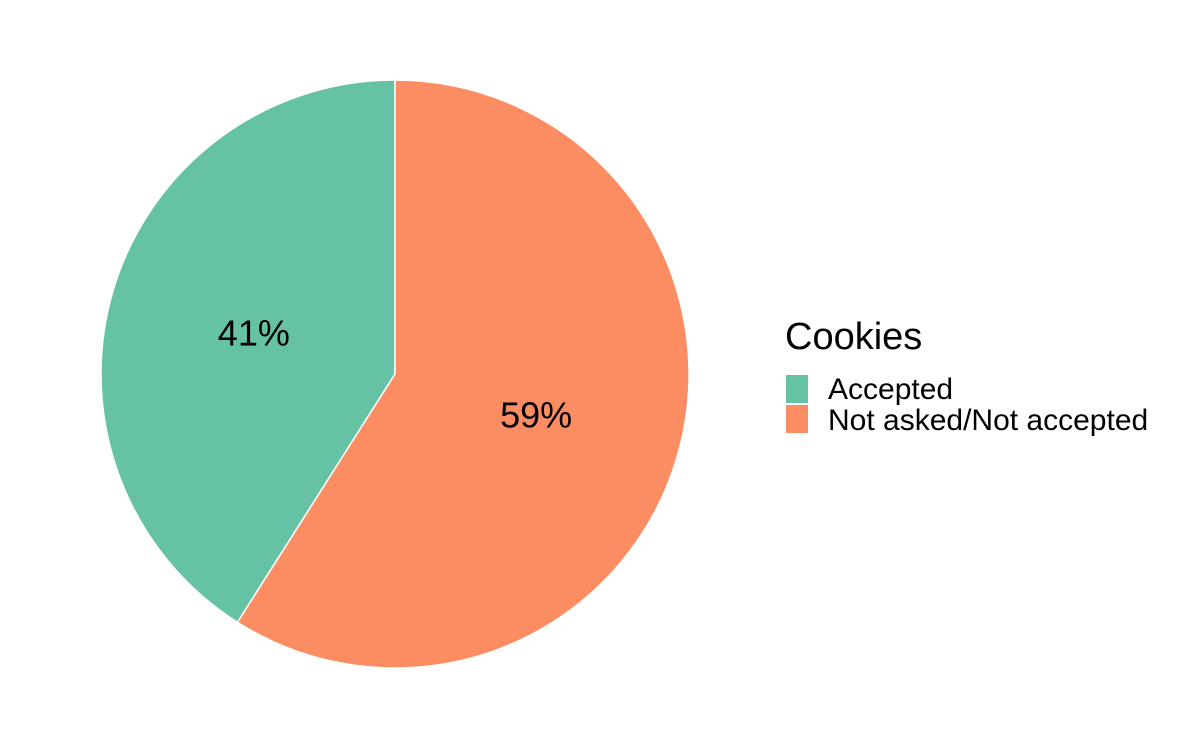 This screenshot has width=1200, height=753. Describe the element at coordinates (890, 389) in the screenshot. I see `legend-label-accepted: Accepted` at that location.